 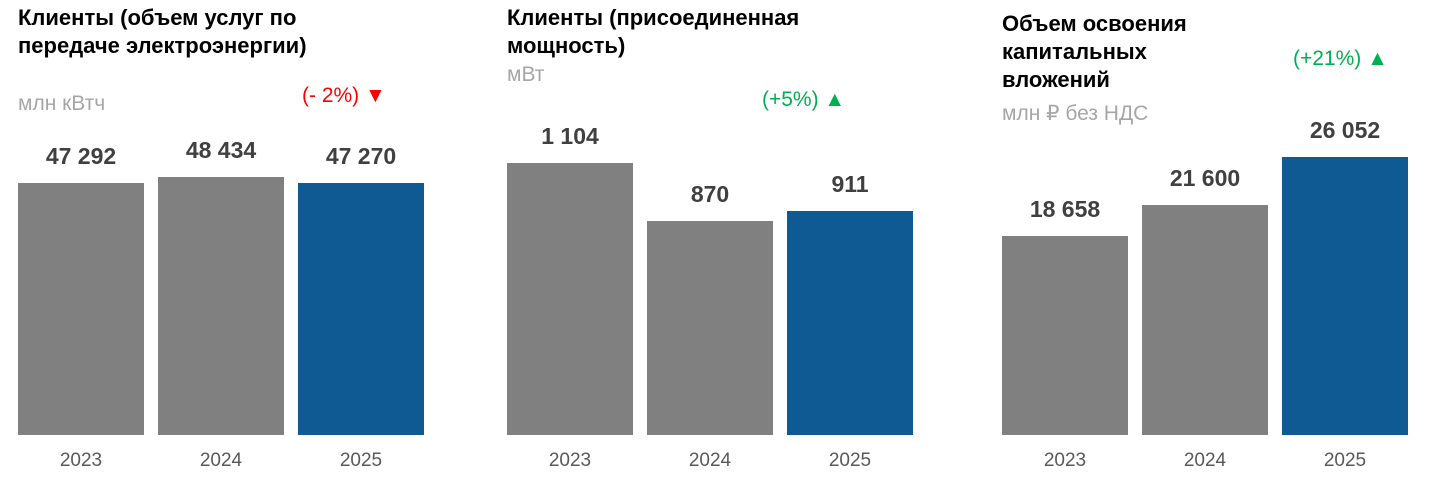 What do you see at coordinates (1205, 177) in the screenshot?
I see `value-label: 21 600` at bounding box center [1205, 177].